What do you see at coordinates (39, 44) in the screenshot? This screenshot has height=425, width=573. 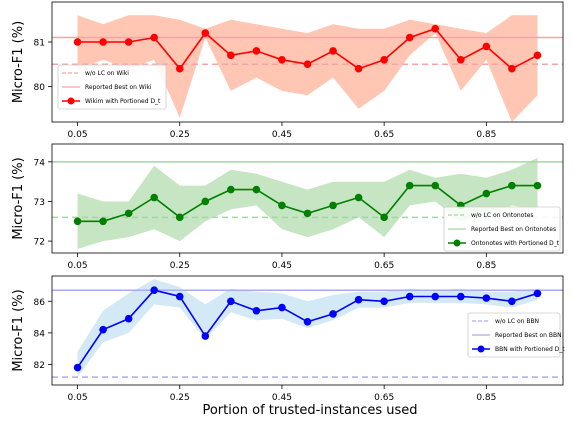 I see `y-tick-label: 81` at bounding box center [39, 44].